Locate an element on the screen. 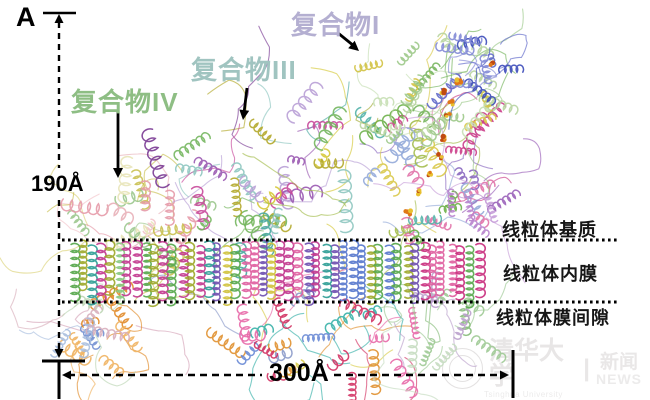 The width and height of the screenshot is (650, 400). region-ims-orange is located at coordinates (108, 340).